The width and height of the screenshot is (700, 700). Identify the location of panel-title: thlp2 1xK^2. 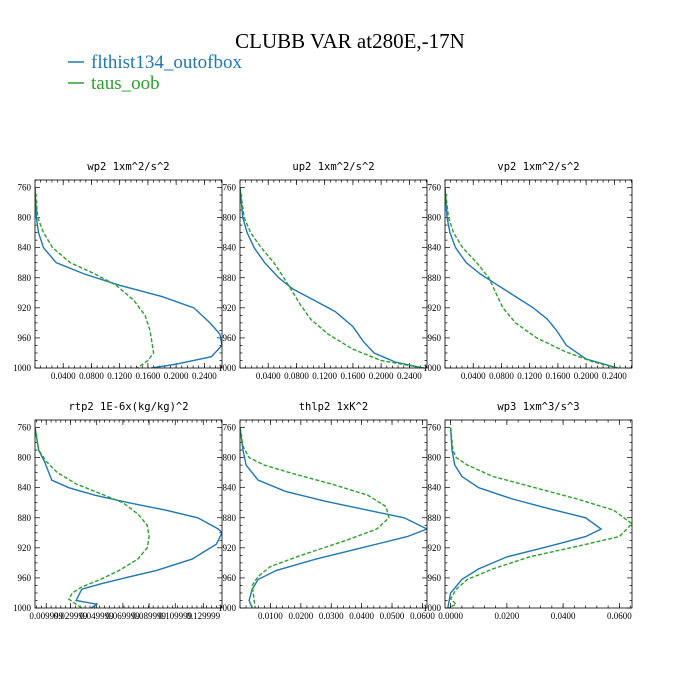
(334, 407).